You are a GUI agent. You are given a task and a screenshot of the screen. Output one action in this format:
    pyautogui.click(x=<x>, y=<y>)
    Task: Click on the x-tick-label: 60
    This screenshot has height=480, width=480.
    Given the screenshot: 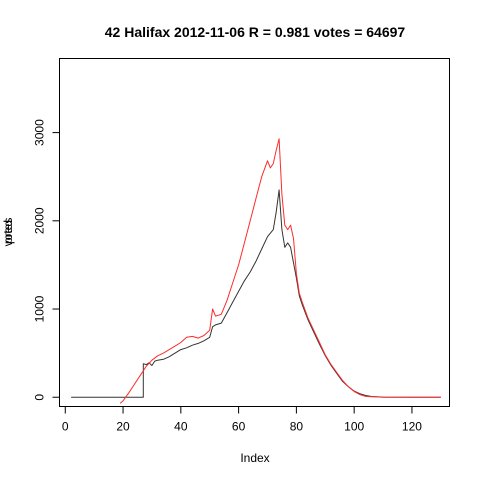 What is the action you would take?
    pyautogui.click(x=239, y=427)
    